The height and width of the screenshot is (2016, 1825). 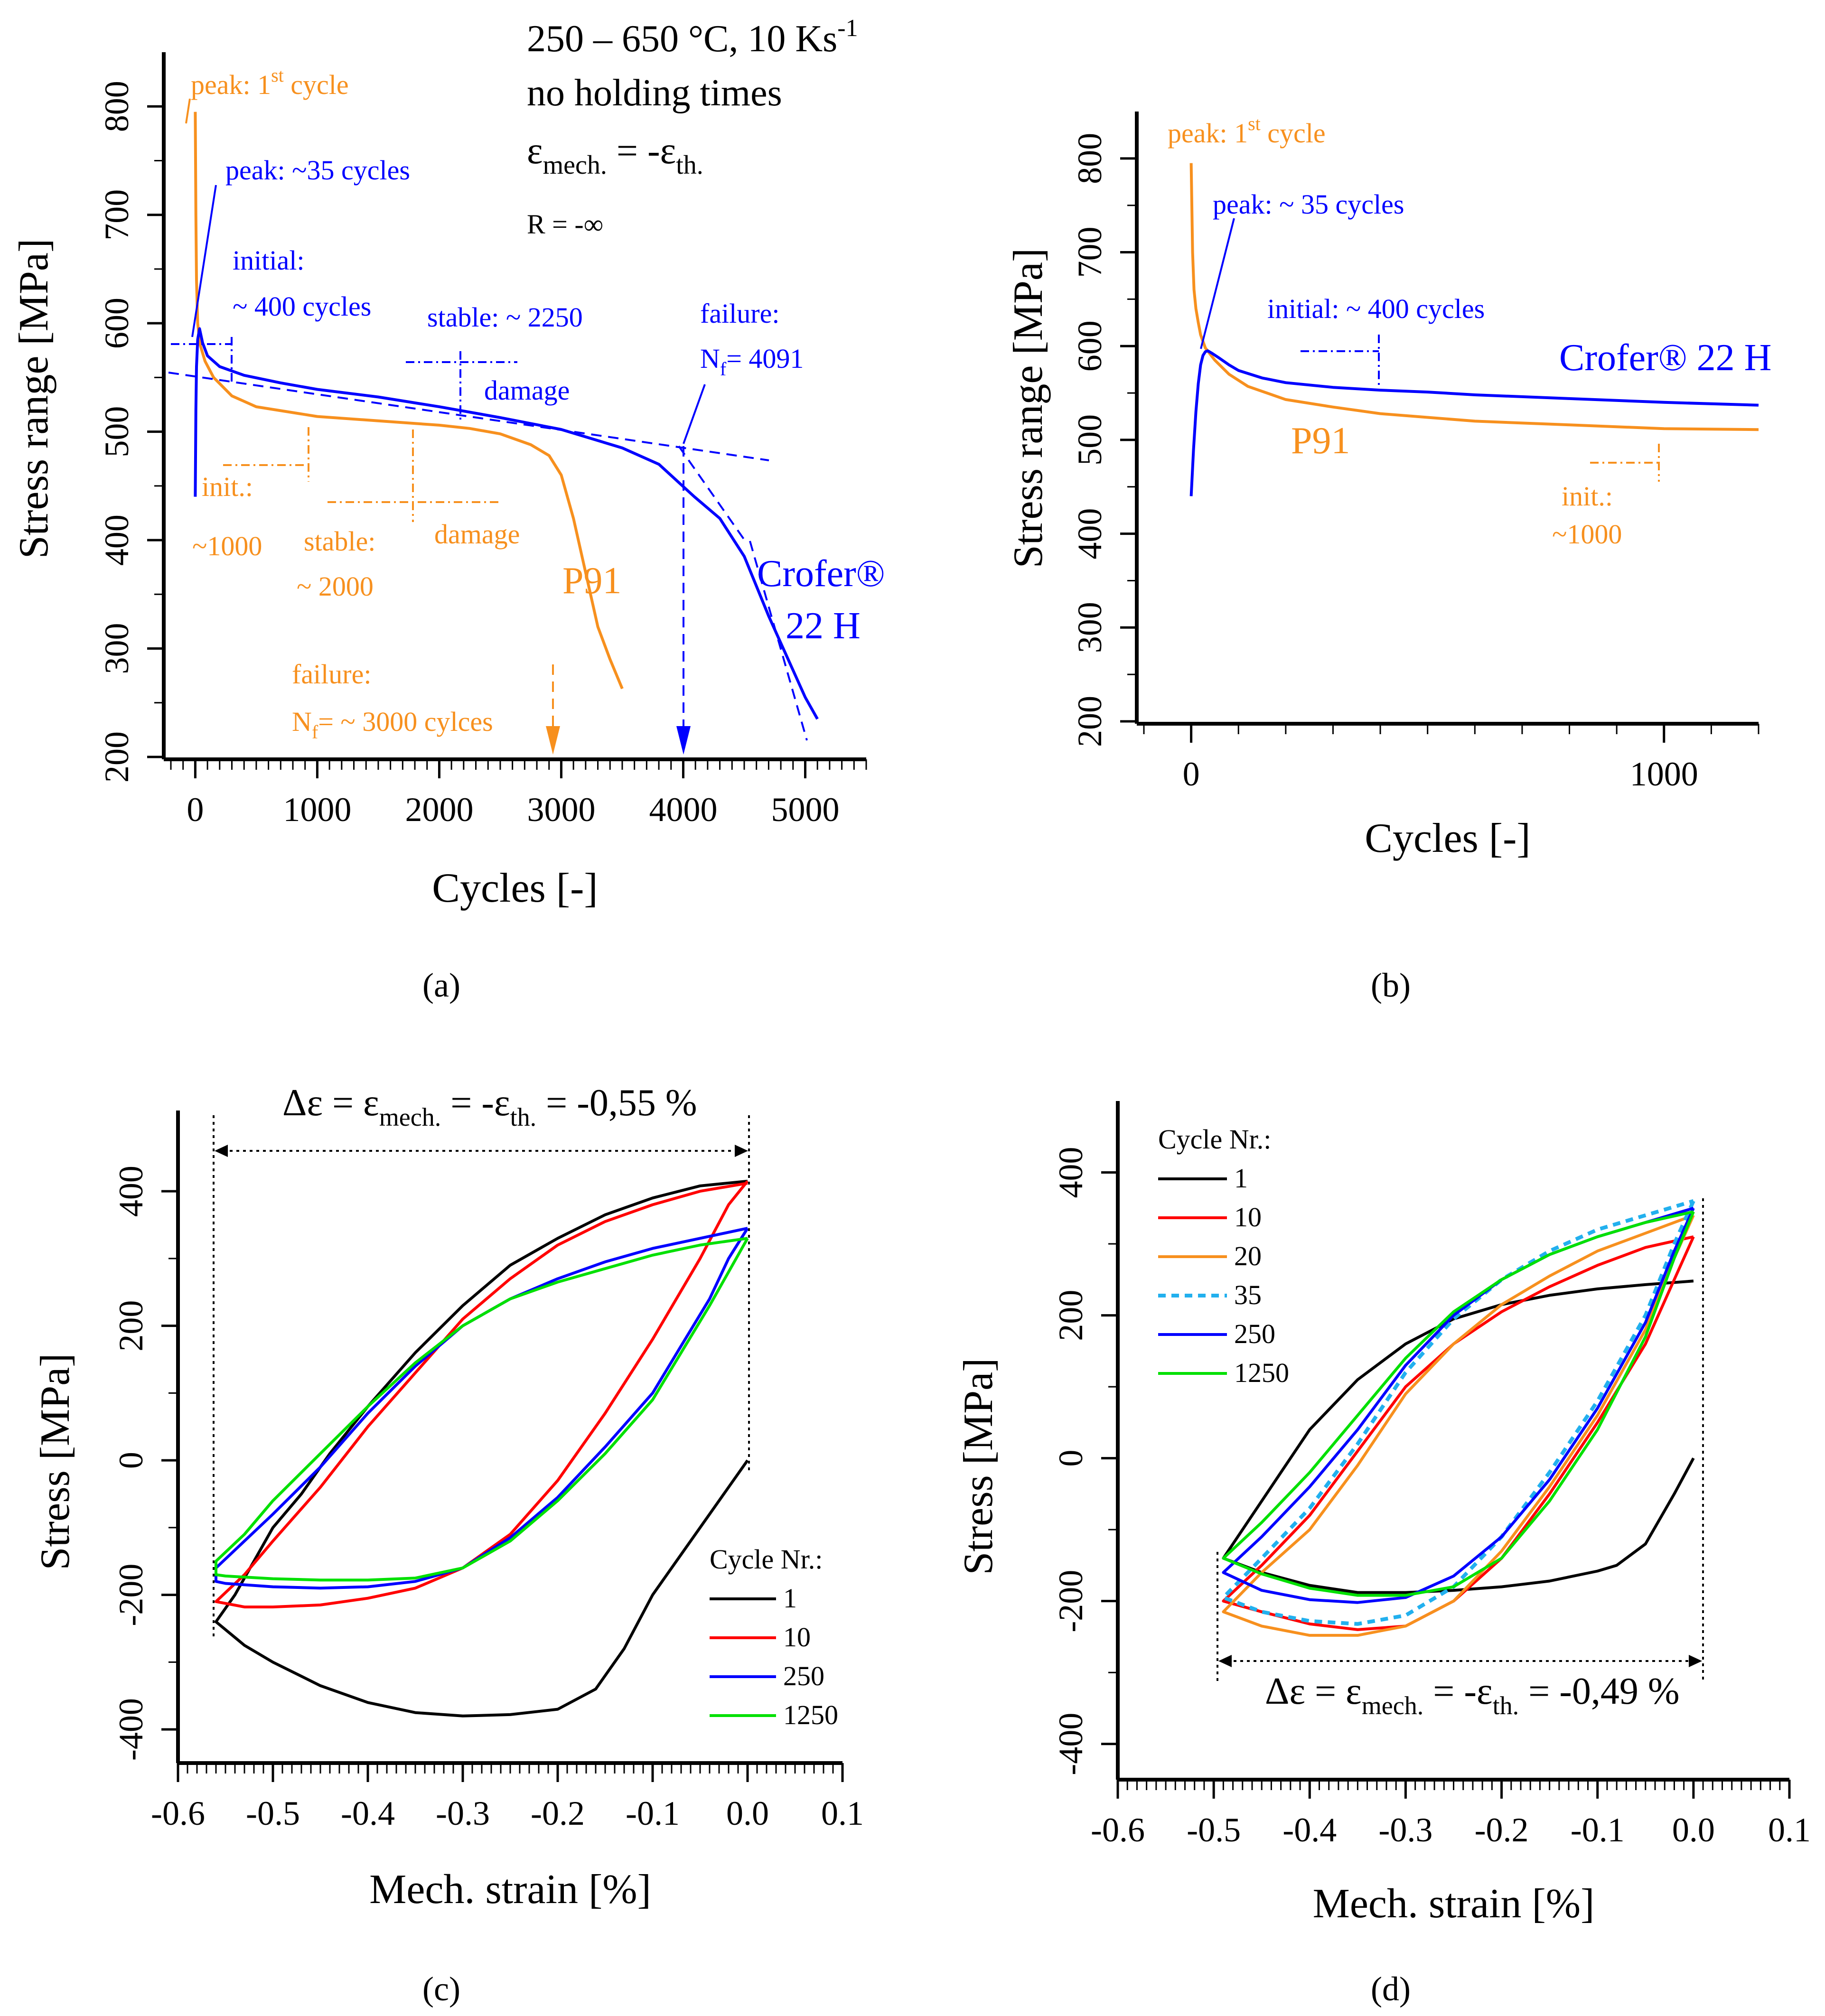 I want to click on c-legend-label-1: 1, so click(x=790, y=1599).